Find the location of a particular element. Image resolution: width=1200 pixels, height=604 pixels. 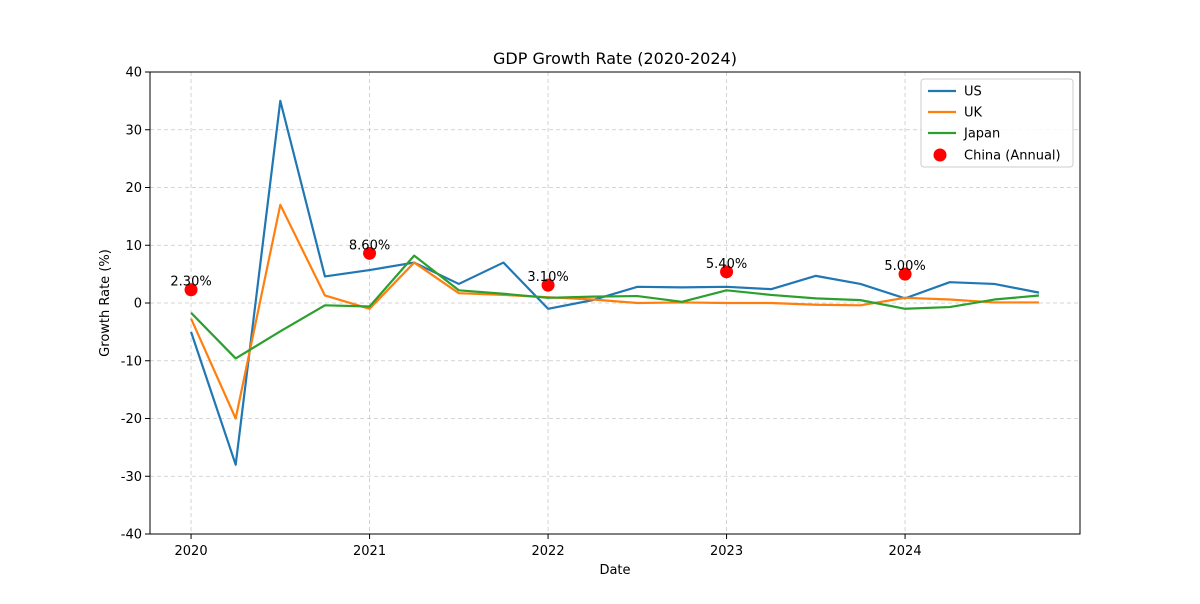

legend: US UK Japan China (Annual) is located at coordinates (997, 123).